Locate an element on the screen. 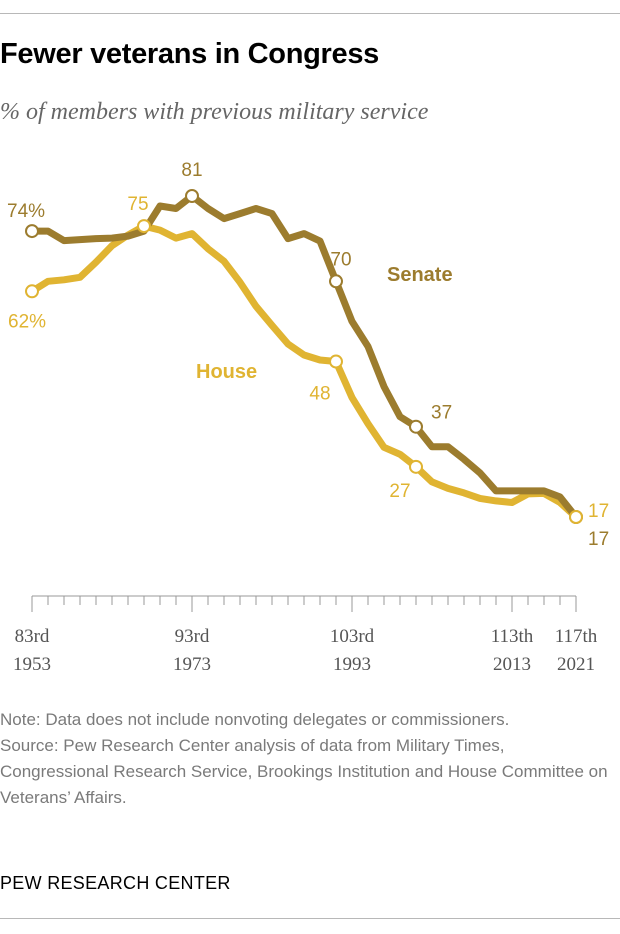 This screenshot has width=620, height=934. x-tick-label-103rd: 103rd is located at coordinates (352, 636).